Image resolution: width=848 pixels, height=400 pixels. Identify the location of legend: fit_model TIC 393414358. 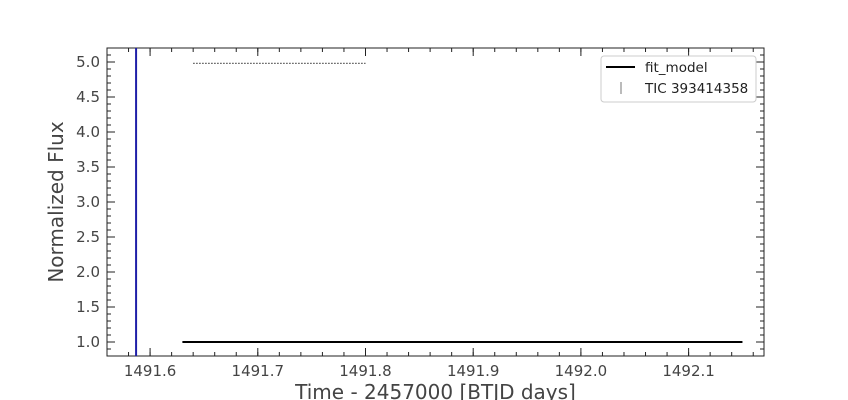
(678, 79).